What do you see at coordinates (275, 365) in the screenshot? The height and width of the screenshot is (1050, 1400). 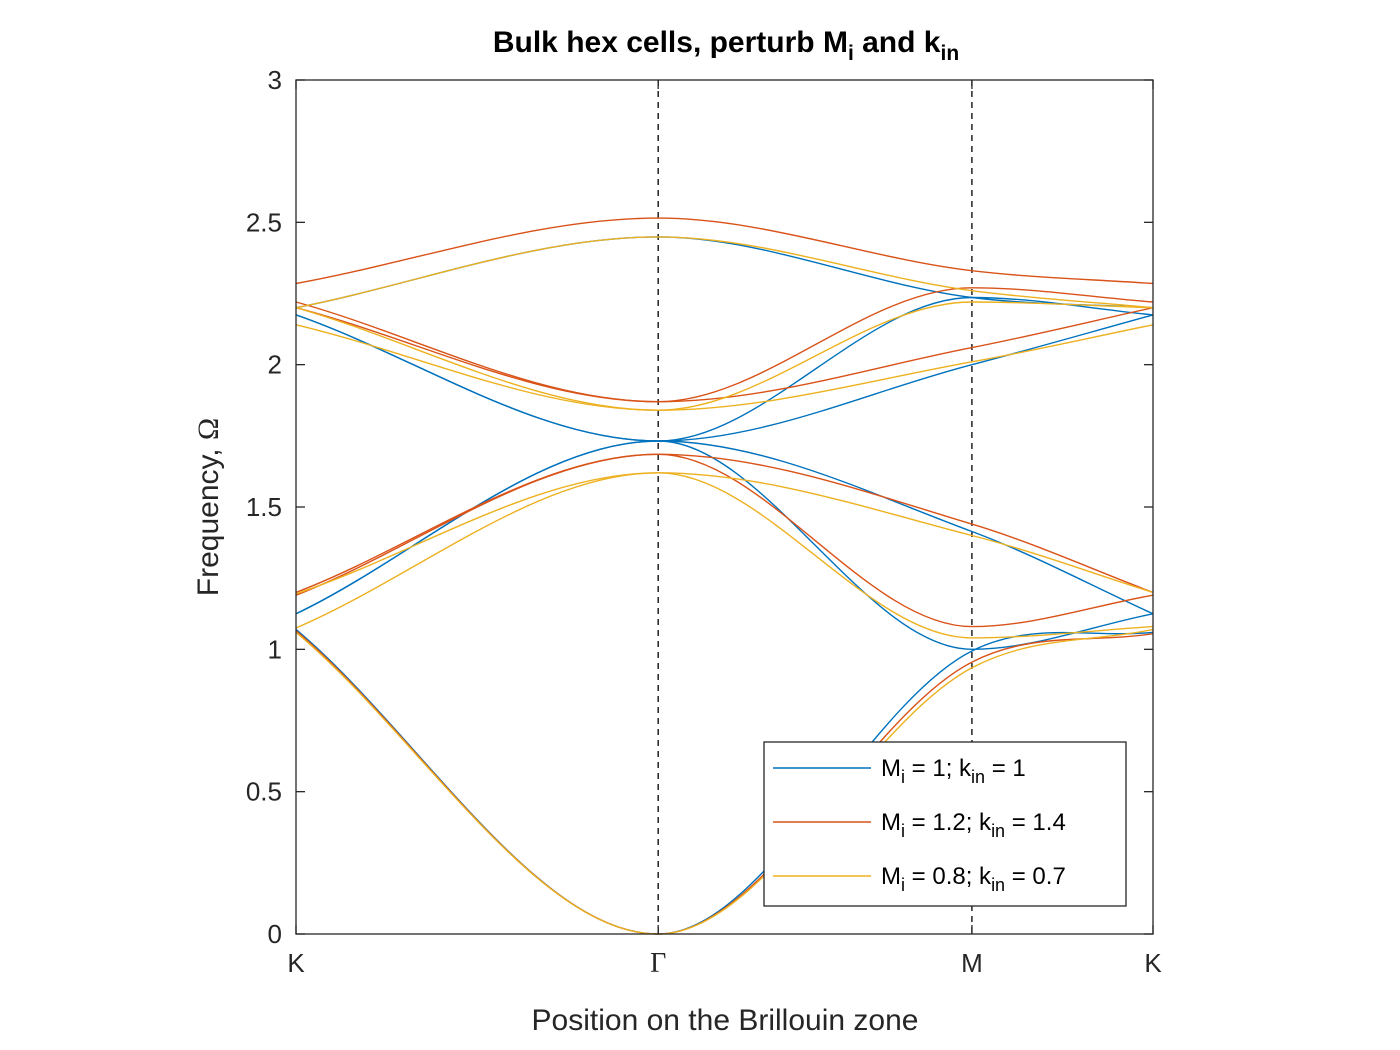 I see `y-tick-label: 2` at bounding box center [275, 365].